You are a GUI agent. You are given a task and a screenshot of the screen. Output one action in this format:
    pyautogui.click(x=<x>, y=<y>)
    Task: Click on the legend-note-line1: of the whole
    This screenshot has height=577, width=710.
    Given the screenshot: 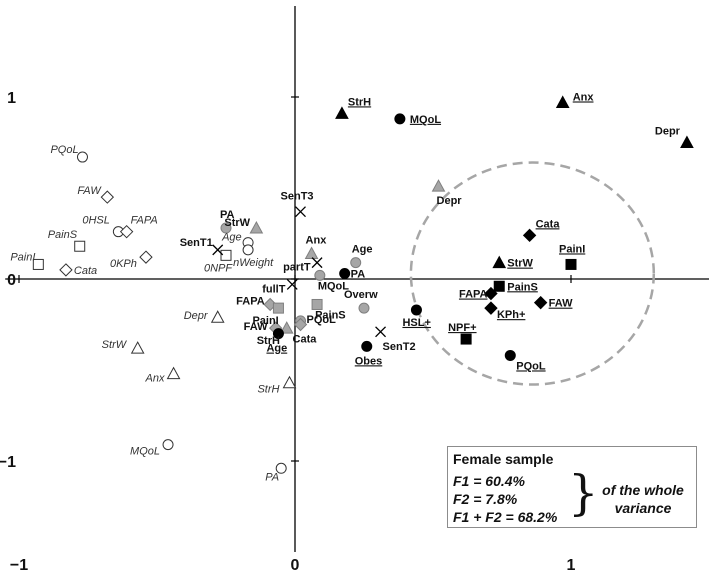 What is the action you would take?
    pyautogui.click(x=643, y=490)
    